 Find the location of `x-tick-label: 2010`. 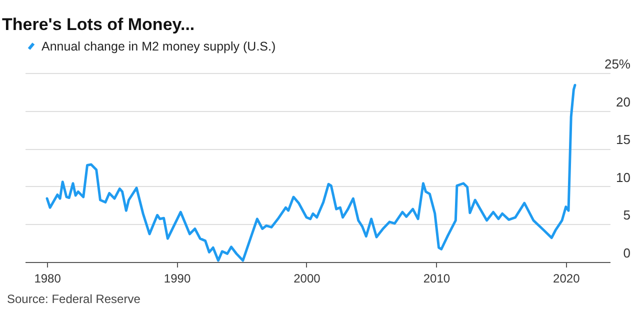

x-tick-label: 2010 is located at coordinates (436, 279).